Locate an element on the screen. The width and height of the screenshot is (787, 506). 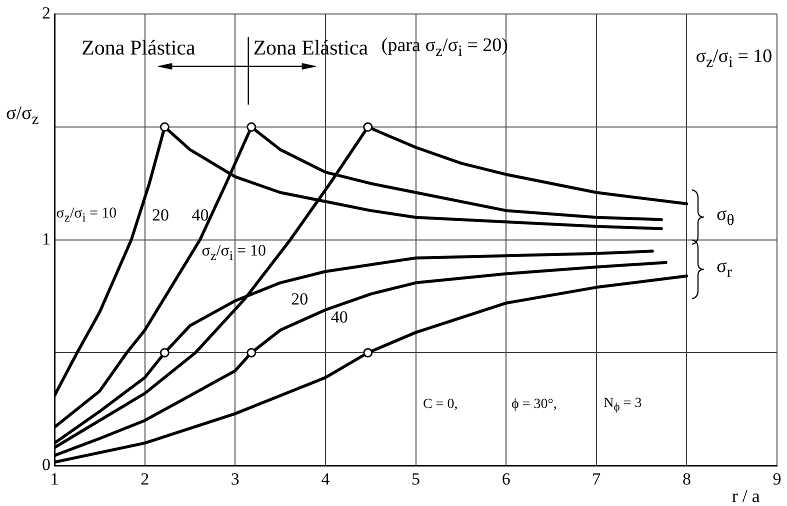
x-tick-label: 4 is located at coordinates (325, 478).